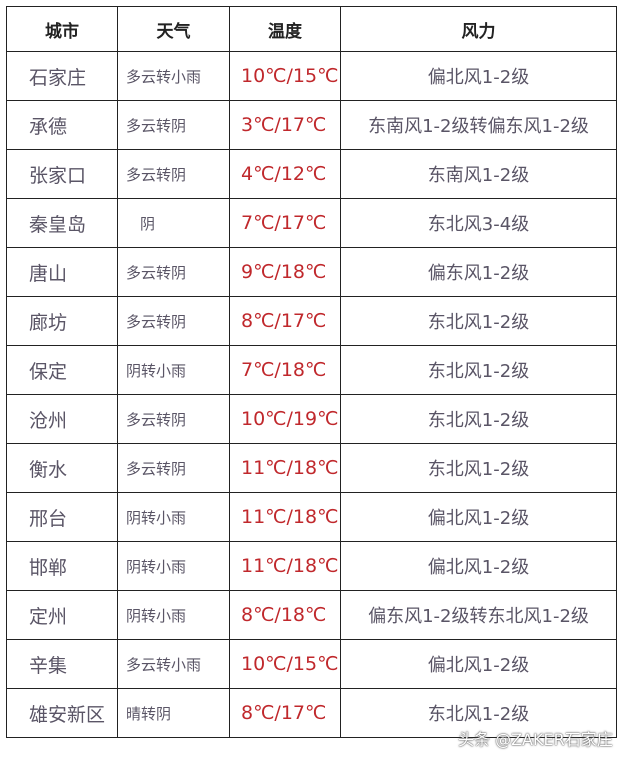  Describe the element at coordinates (173, 713) in the screenshot. I see `weather-cell: 晴转阴` at that location.